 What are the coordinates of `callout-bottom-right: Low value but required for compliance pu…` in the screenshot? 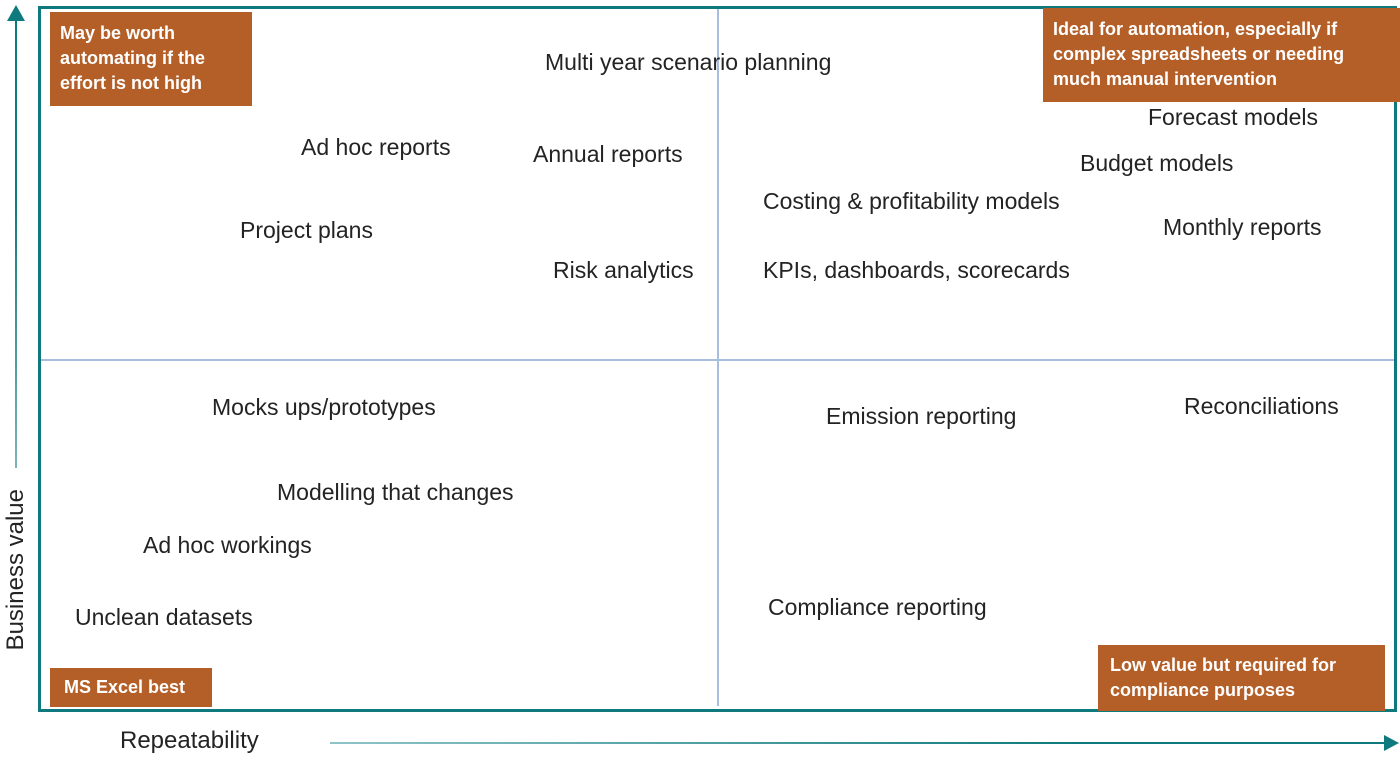 It's located at (1241, 678).